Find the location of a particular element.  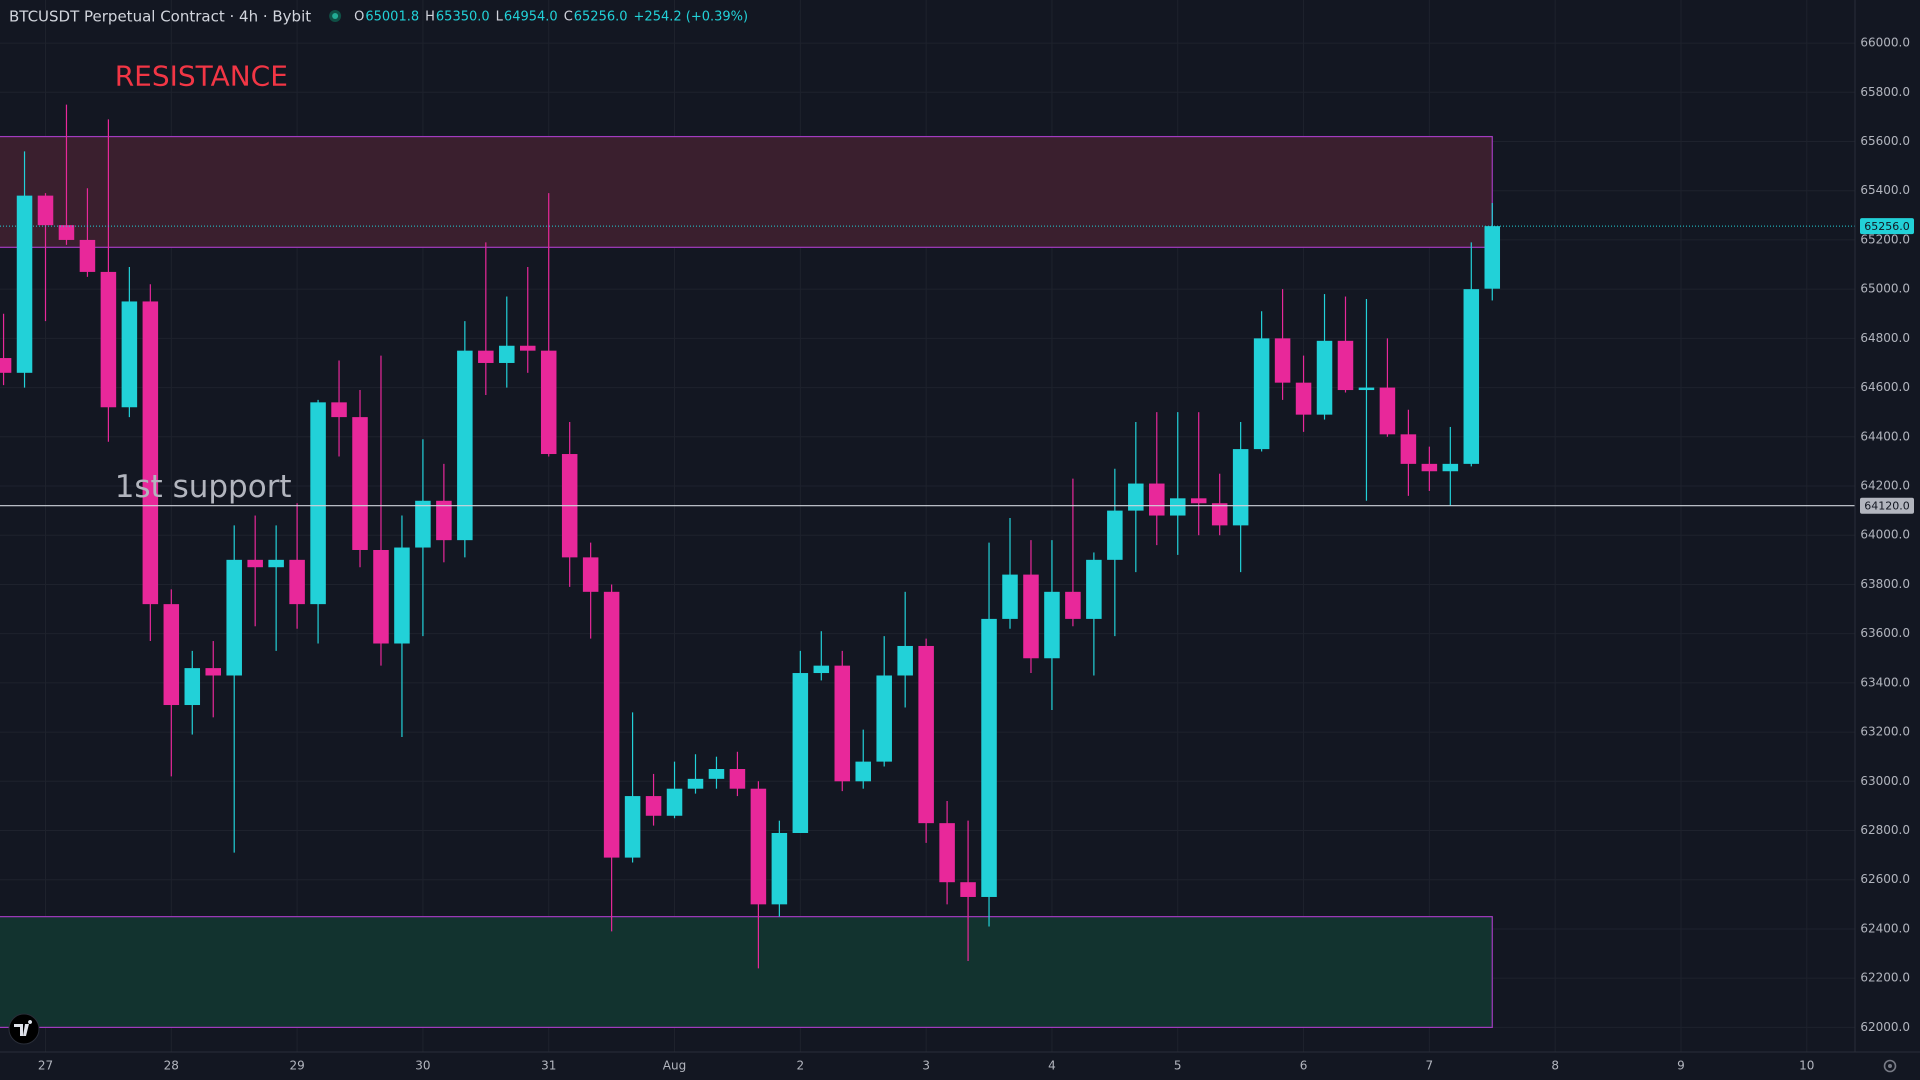

y-tick-label: 64200.0 is located at coordinates (1885, 486).